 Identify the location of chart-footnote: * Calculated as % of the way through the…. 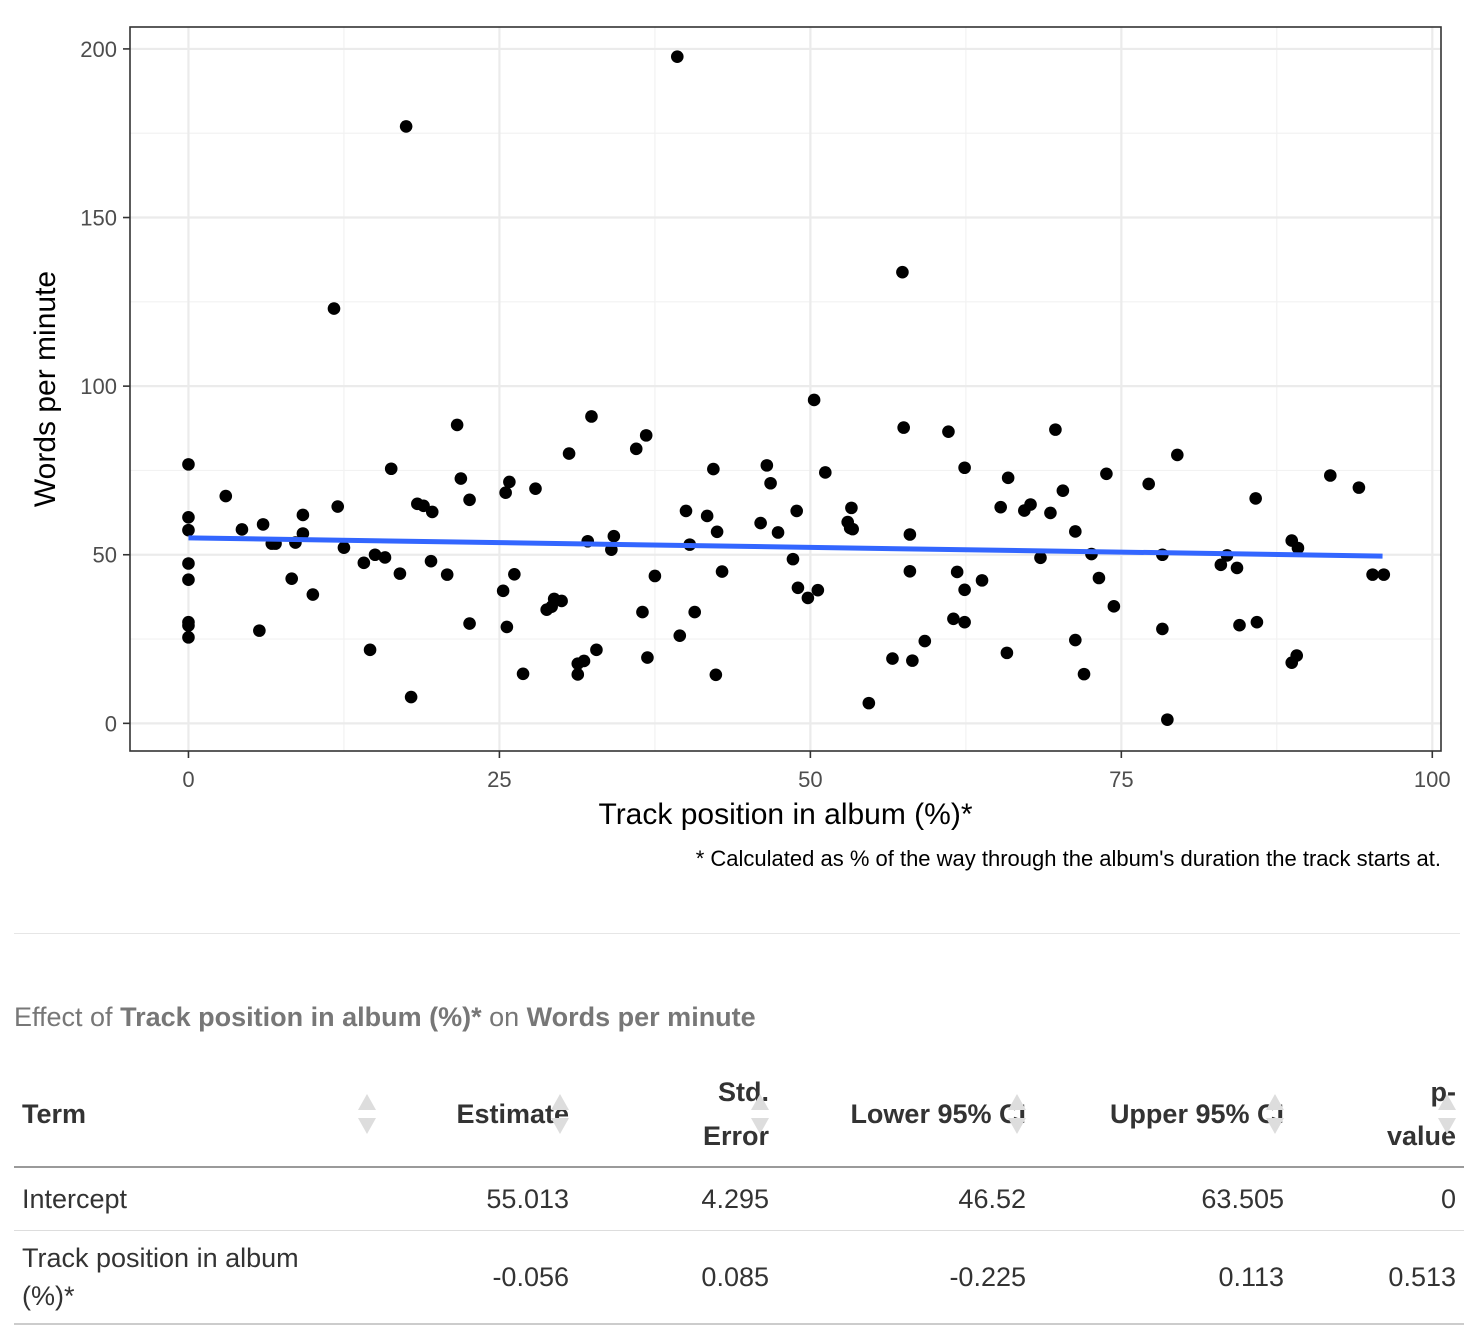
(1068, 858).